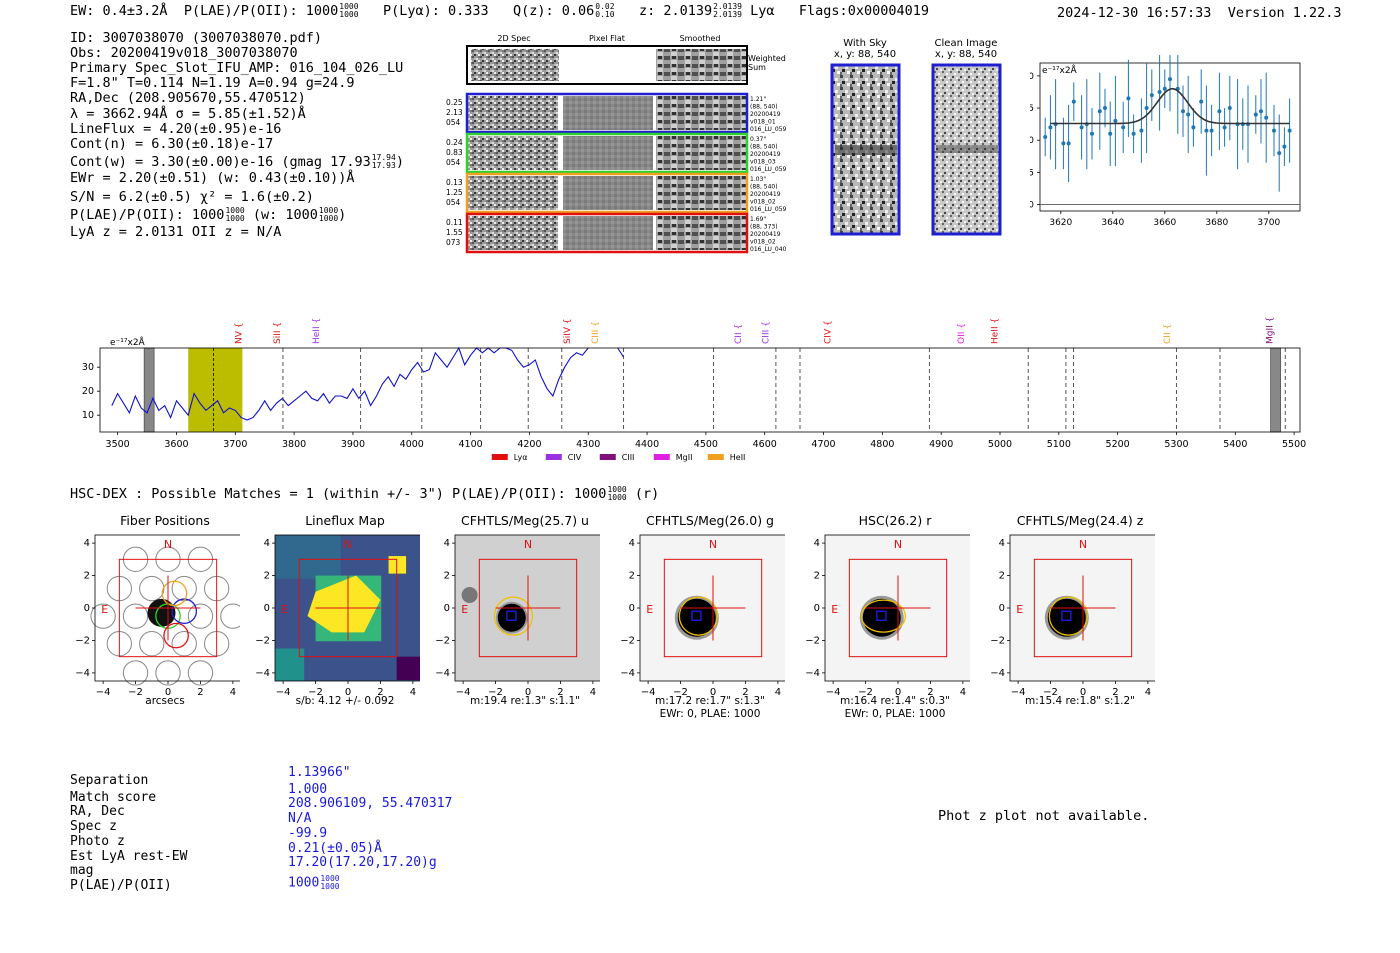  I want to click on panel-caption-line2: EWr: 0, PLAE: 1000, so click(895, 714).